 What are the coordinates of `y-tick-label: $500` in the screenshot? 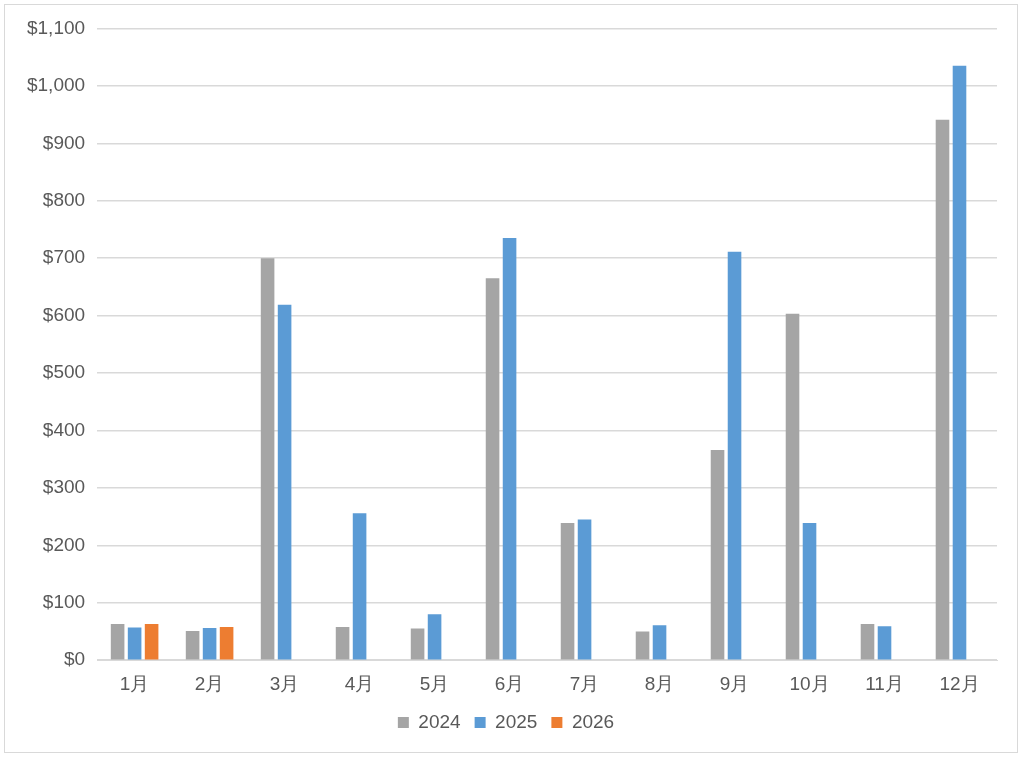 It's located at (64, 372).